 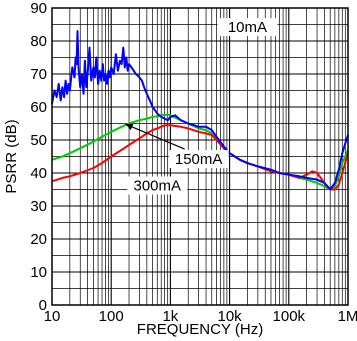 What do you see at coordinates (38, 140) in the screenshot?
I see `y-tick-label: 50` at bounding box center [38, 140].